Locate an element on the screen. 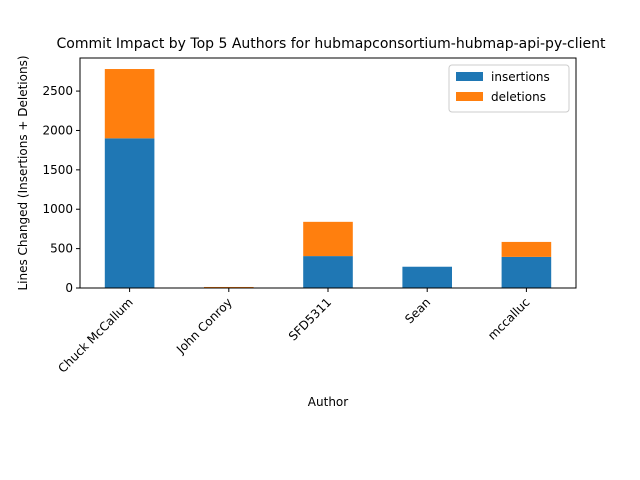 Image resolution: width=640 pixels, height=480 pixels. y-tick-label-4: 2000 is located at coordinates (57, 130).